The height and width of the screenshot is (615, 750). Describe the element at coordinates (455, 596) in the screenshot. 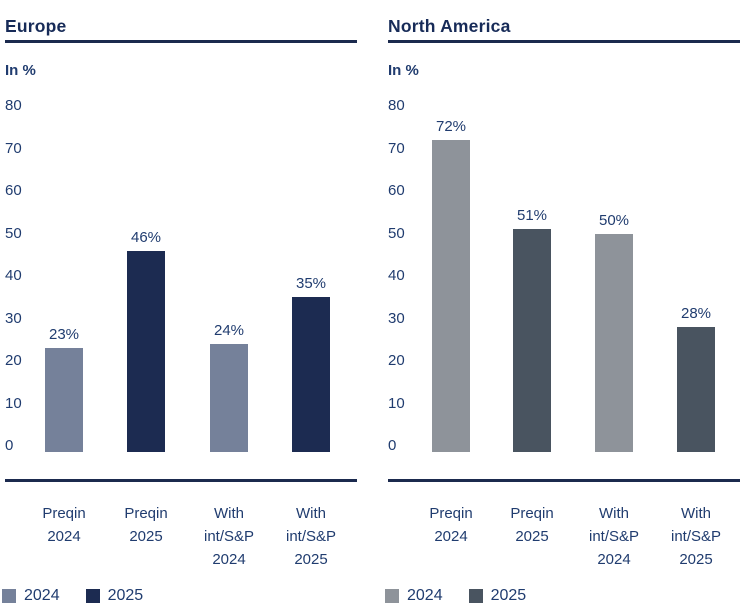

I see `north-america-legend: 2024 2025` at that location.